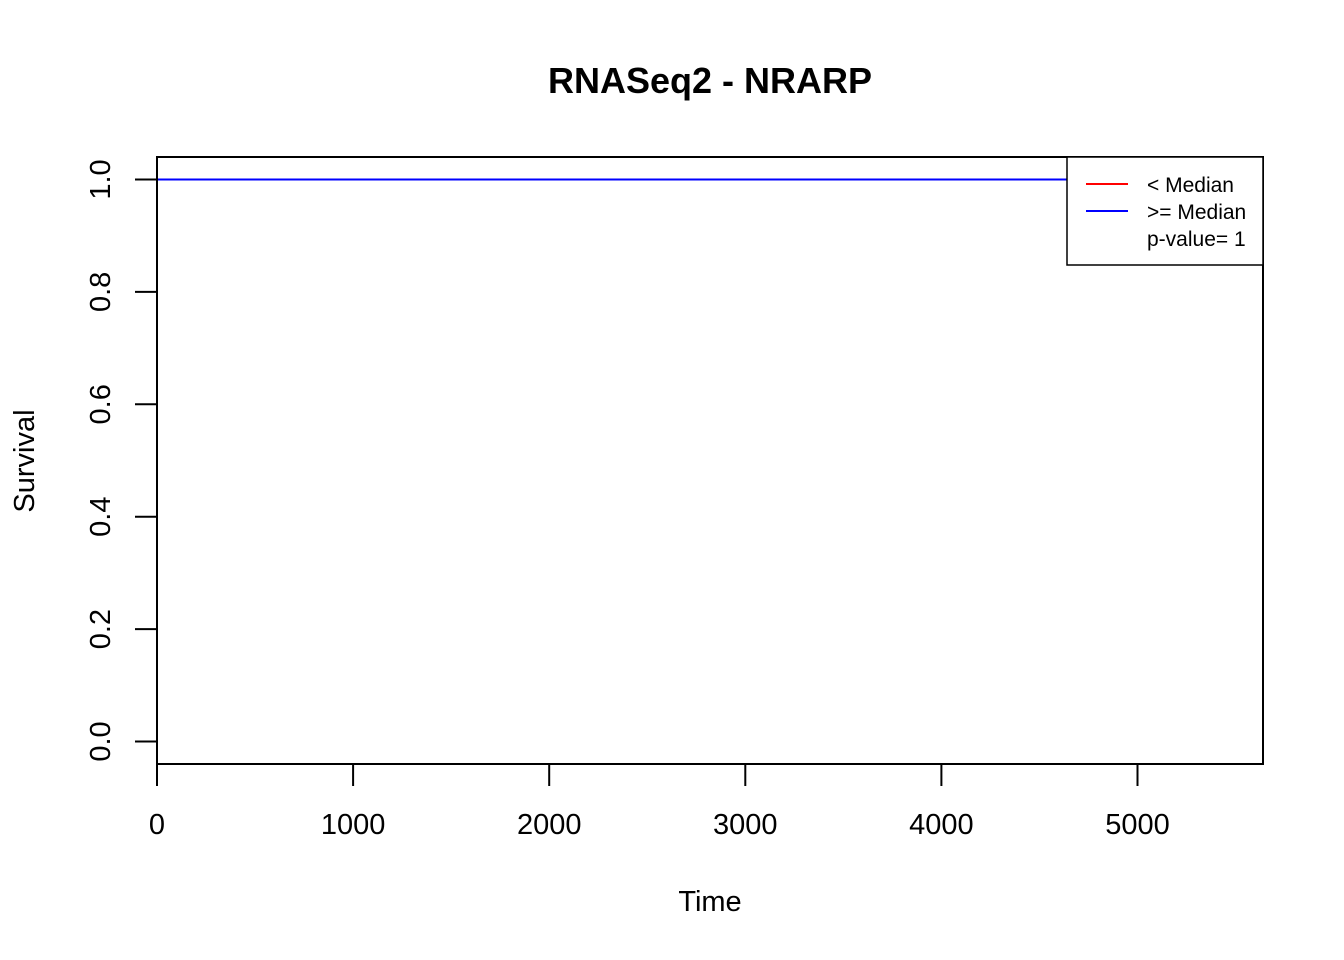 The image size is (1344, 960). I want to click on x-tick-label: 2000, so click(549, 825).